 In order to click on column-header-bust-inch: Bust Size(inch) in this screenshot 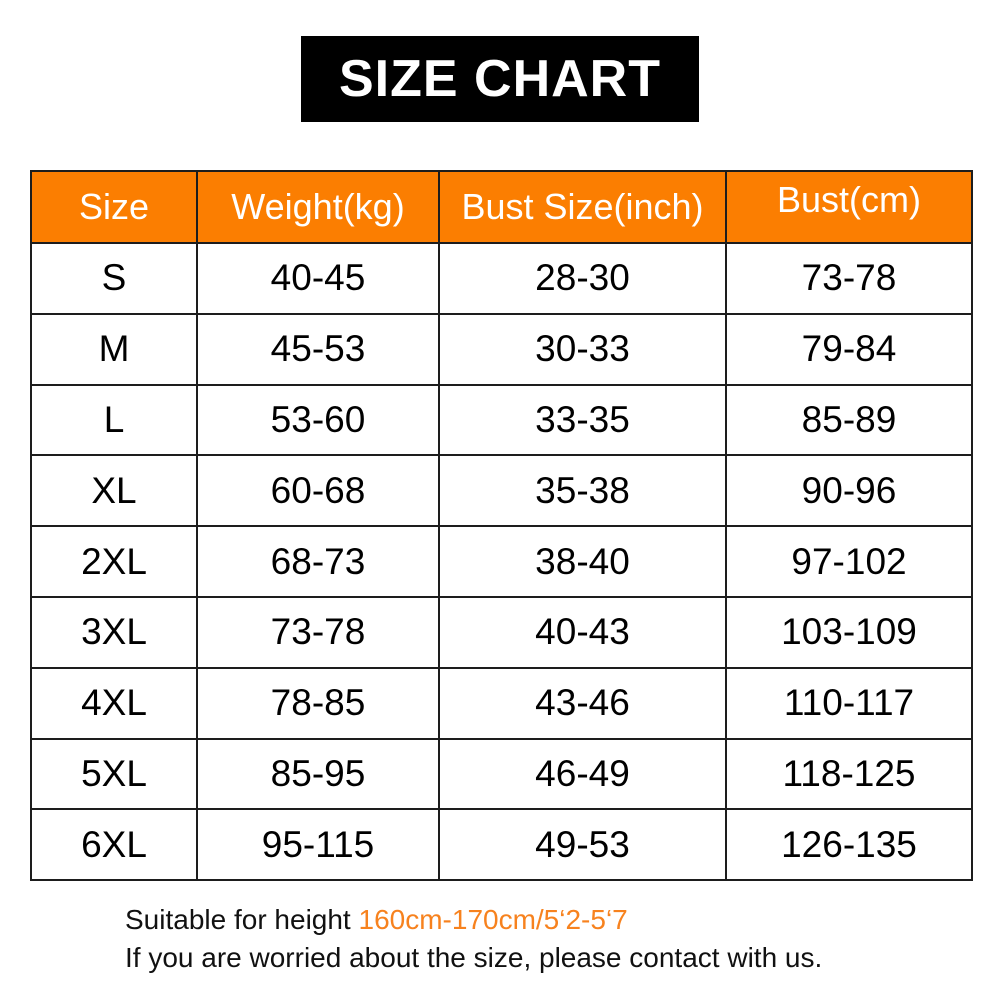, I will do `click(582, 207)`.